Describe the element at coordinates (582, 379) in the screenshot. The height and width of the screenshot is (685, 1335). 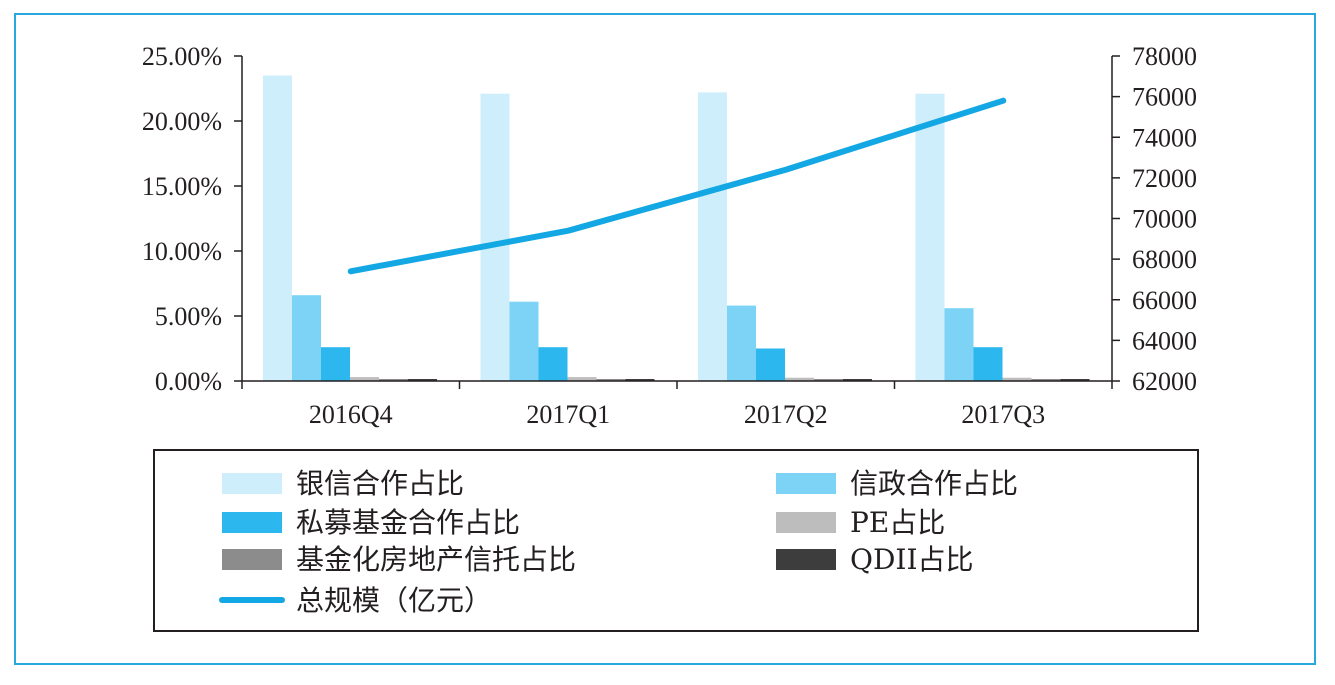
I see `bar-3-2017Q1` at that location.